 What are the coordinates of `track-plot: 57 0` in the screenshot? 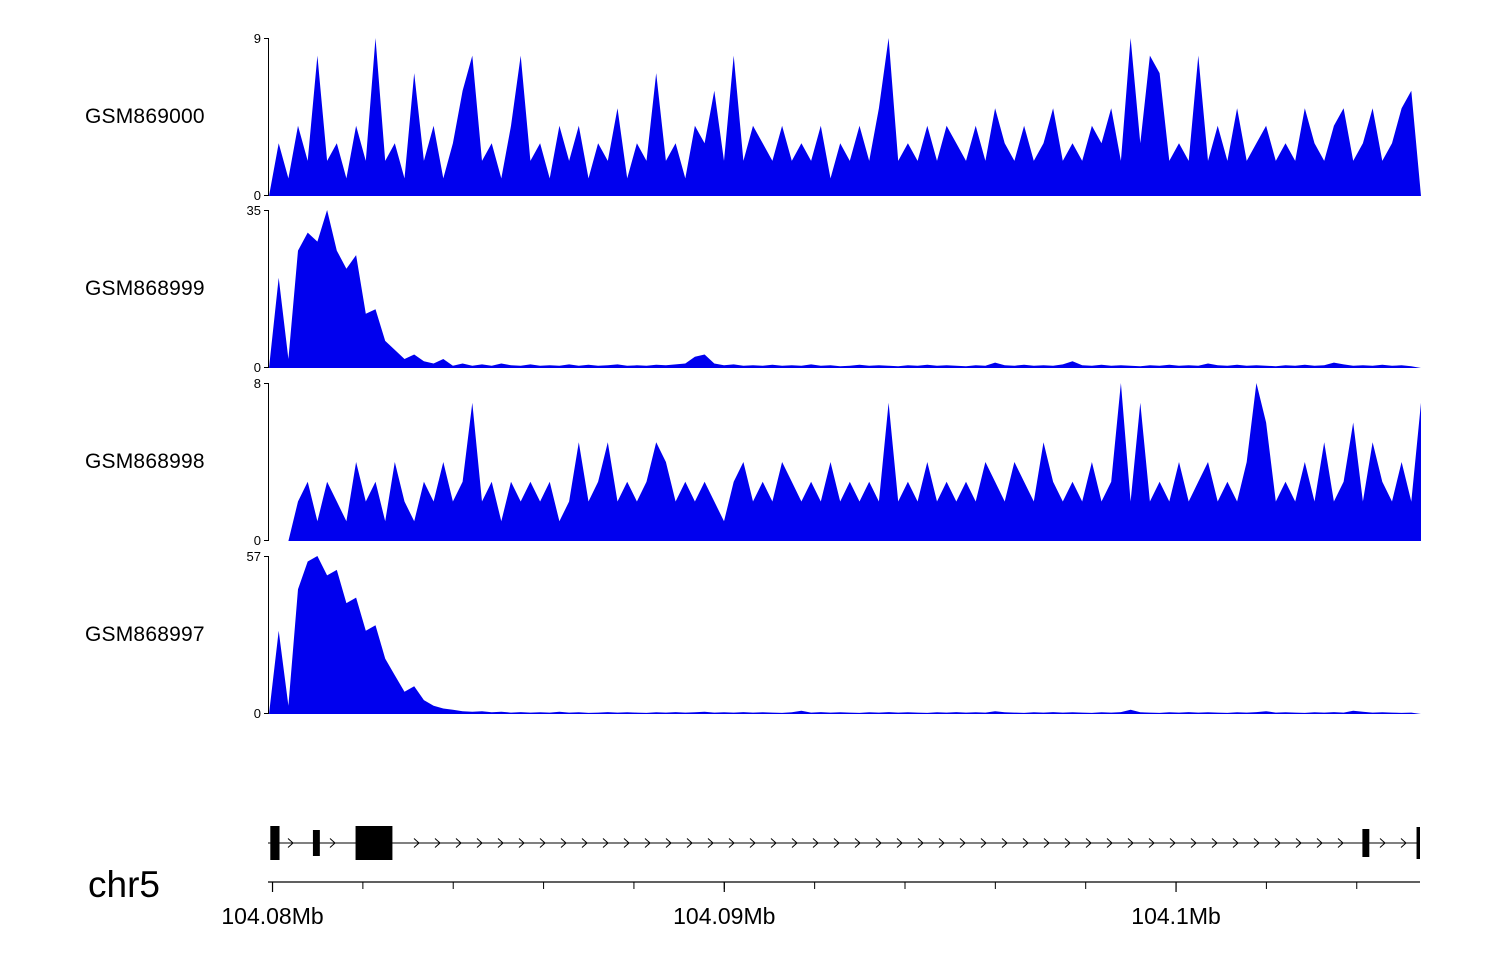 It's located at (834, 635).